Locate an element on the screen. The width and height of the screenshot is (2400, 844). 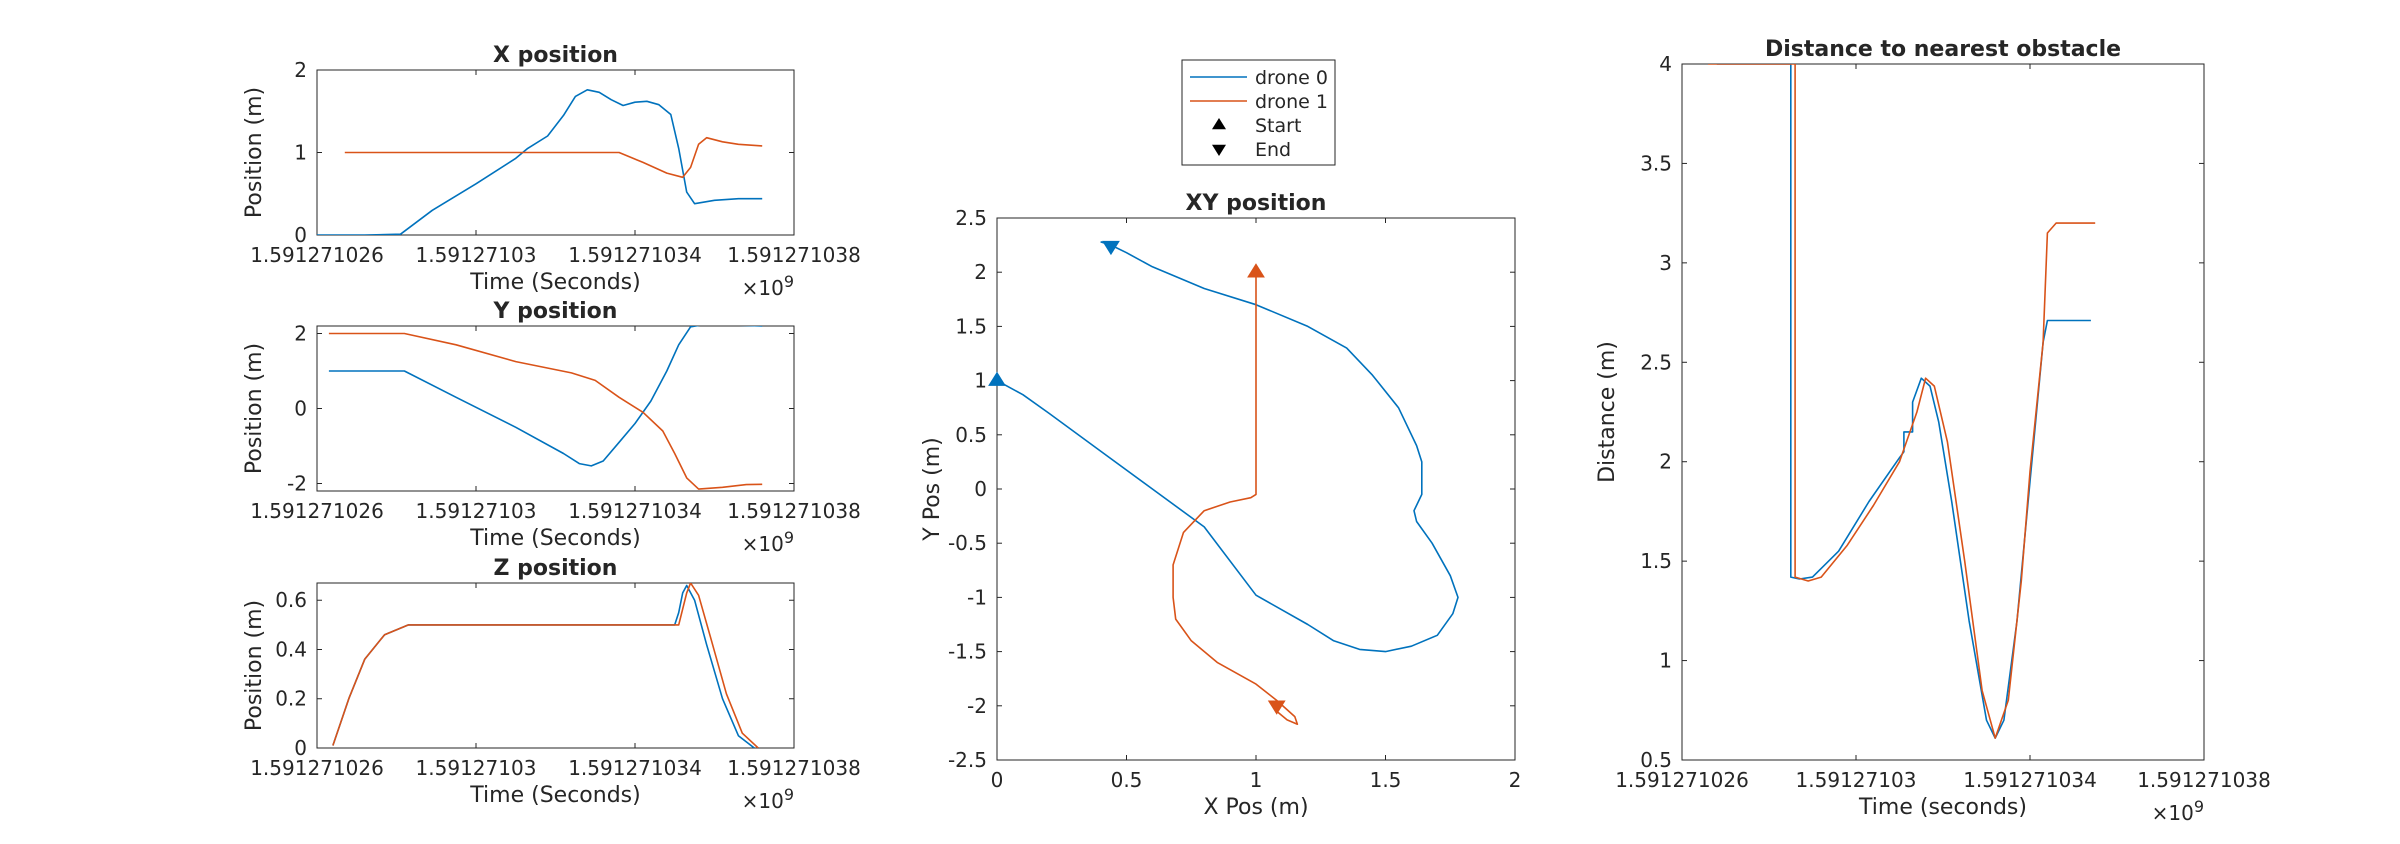
y-axis-label: Distance (m) is located at coordinates (1607, 412).